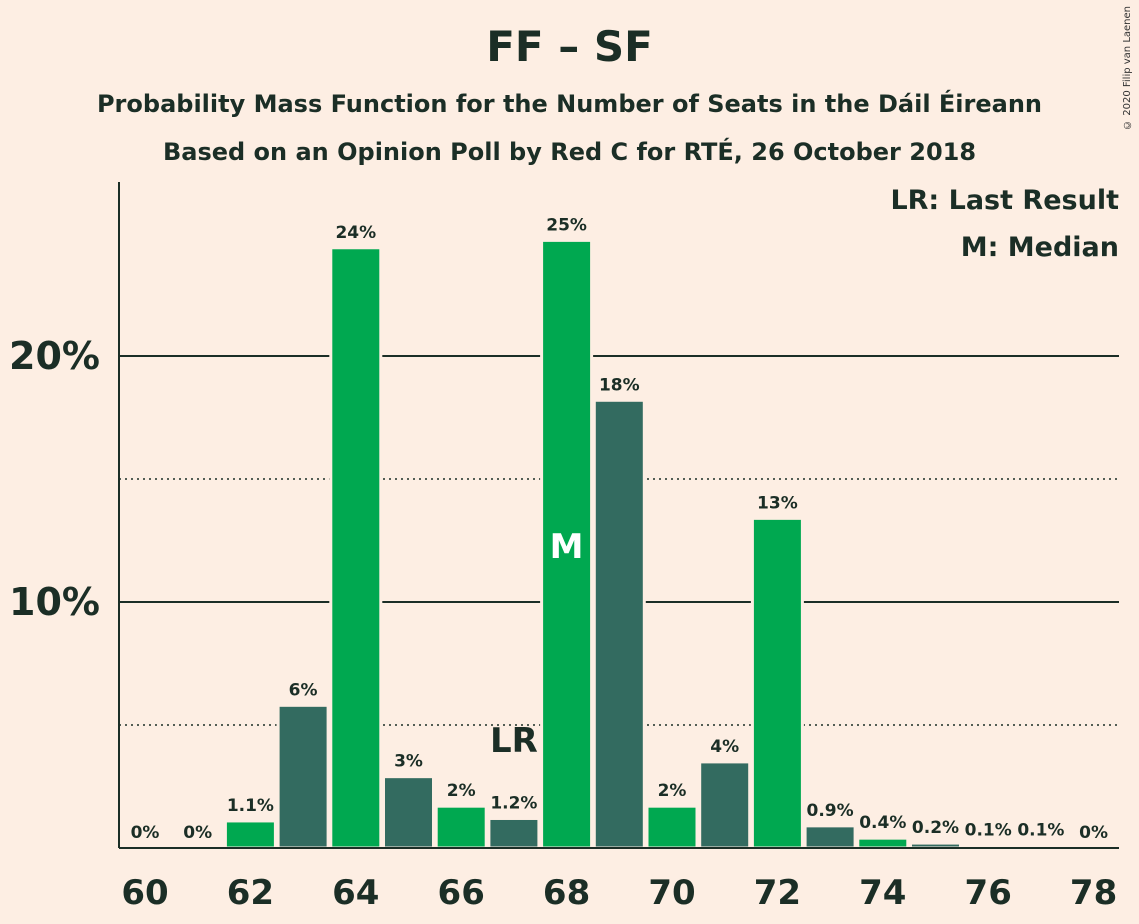 The image size is (1139, 924). Describe the element at coordinates (569, 46) in the screenshot. I see `chart-title: FF – SF` at that location.